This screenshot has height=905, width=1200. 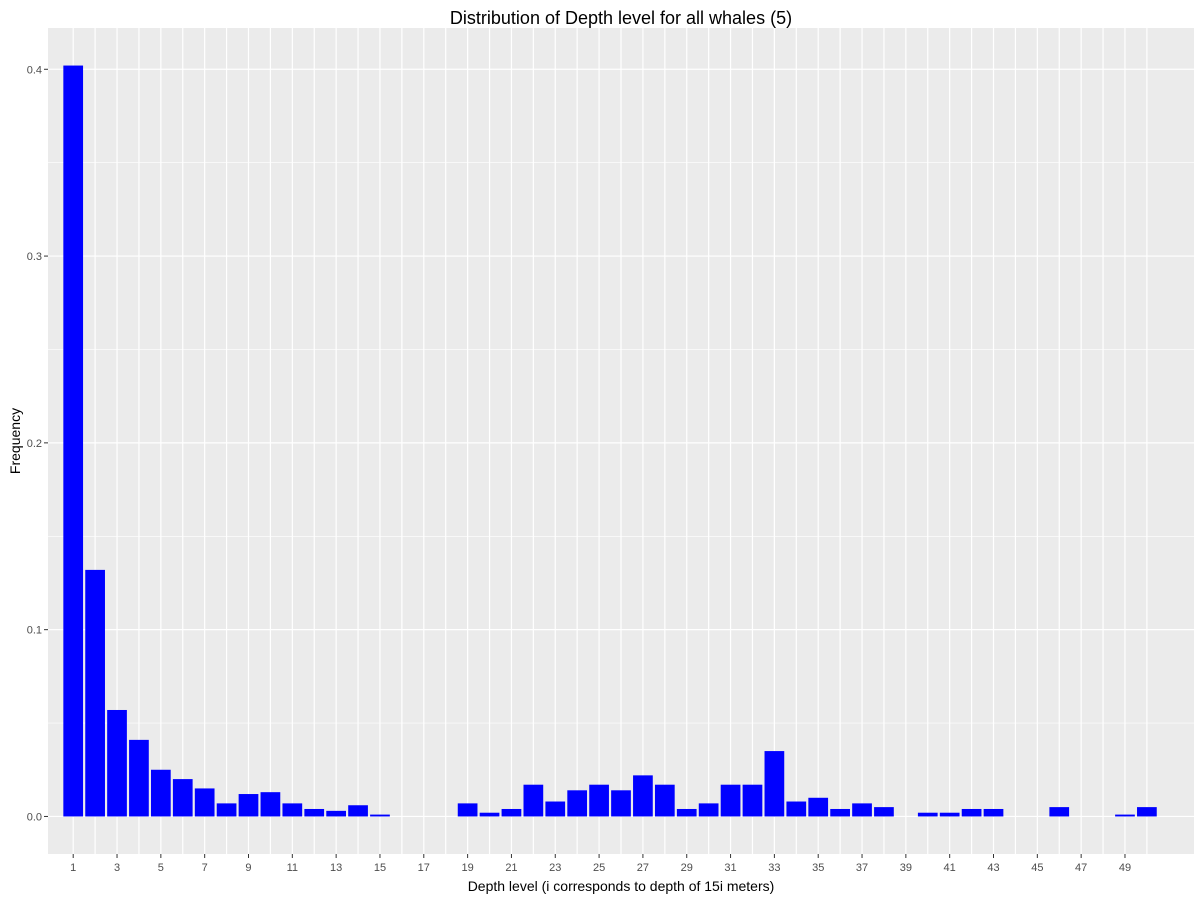 What do you see at coordinates (555, 868) in the screenshot?
I see `x-tick-label: 23` at bounding box center [555, 868].